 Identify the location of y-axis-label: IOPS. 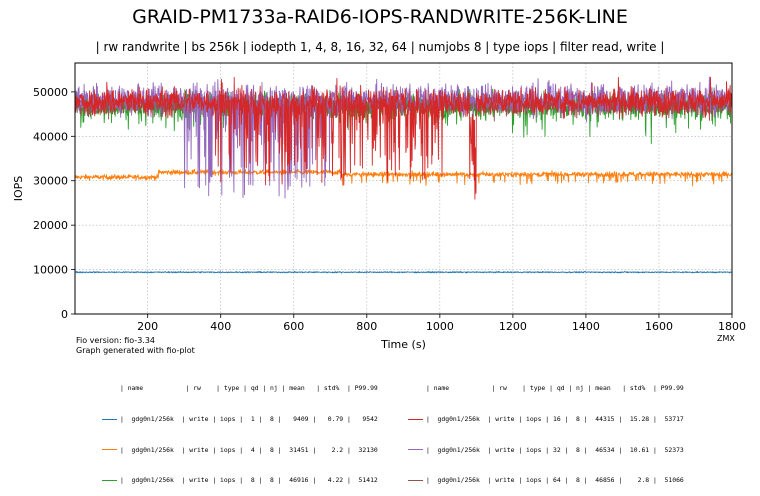
(18, 189).